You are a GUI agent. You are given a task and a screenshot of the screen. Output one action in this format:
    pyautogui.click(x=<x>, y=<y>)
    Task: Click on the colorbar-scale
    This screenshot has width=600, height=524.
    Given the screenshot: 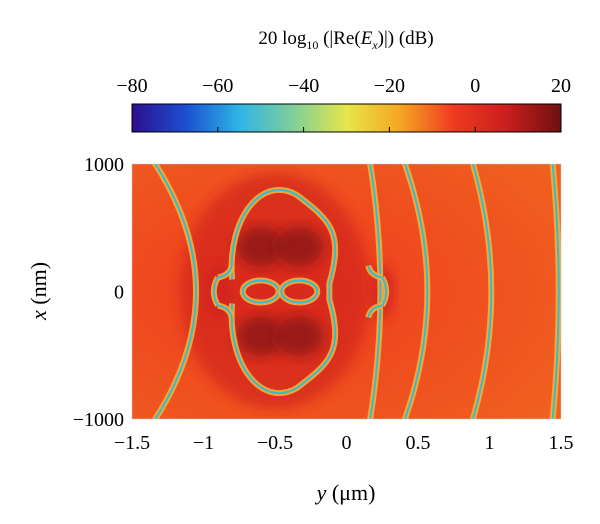 What is the action you would take?
    pyautogui.click(x=346, y=118)
    